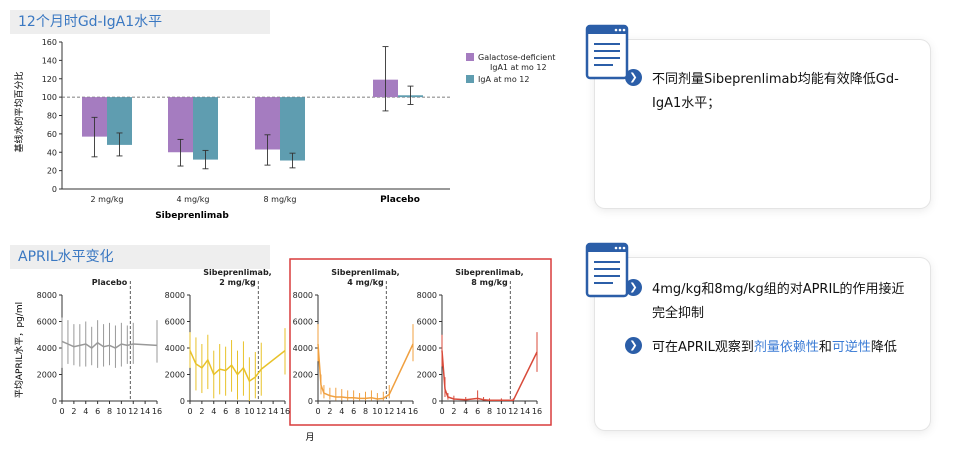  I want to click on panel-title: 2 mg/kg, so click(237, 282).